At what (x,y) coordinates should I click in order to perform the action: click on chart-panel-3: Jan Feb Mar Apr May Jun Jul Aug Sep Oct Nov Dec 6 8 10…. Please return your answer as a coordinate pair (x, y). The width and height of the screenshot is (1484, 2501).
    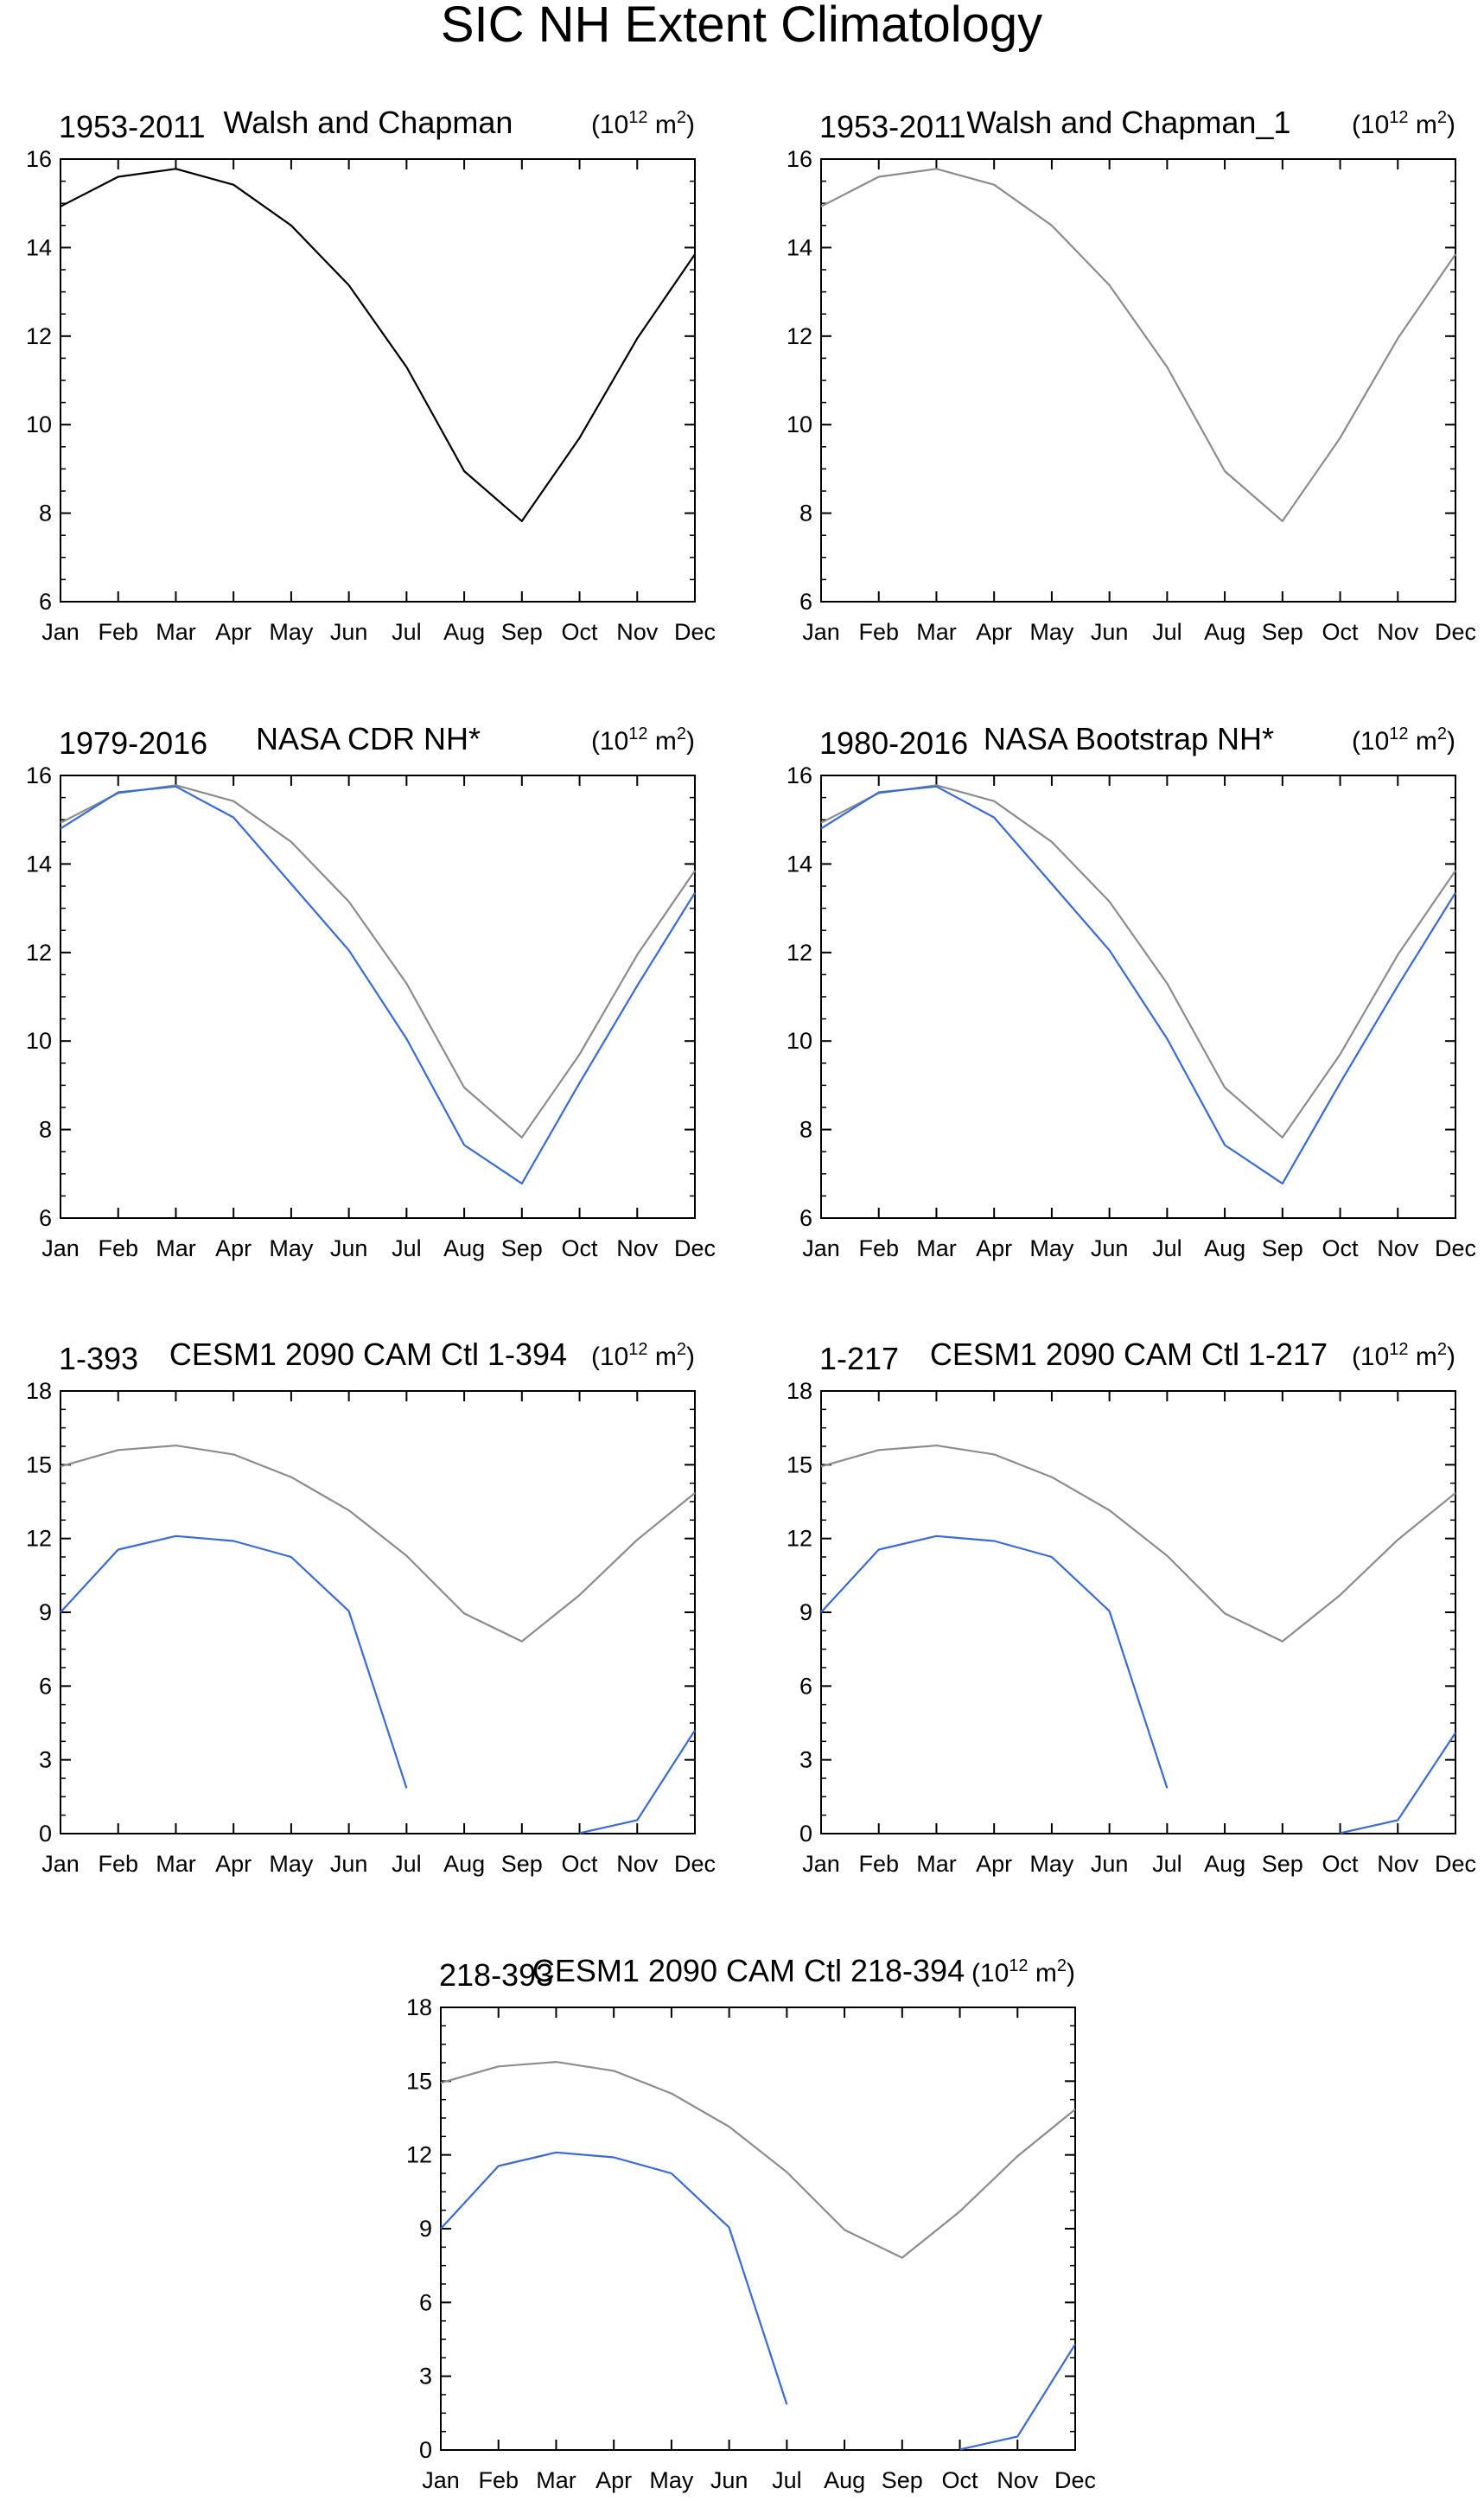
    Looking at the image, I should click on (371, 991).